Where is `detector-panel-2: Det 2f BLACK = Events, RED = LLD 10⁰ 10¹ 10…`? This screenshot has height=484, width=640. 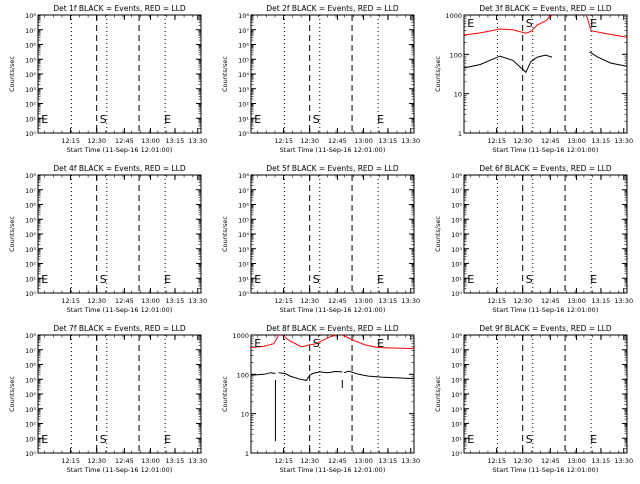 detector-panel-2: Det 2f BLACK = Events, RED = LLD 10⁰ 10¹ 10… is located at coordinates (320, 79).